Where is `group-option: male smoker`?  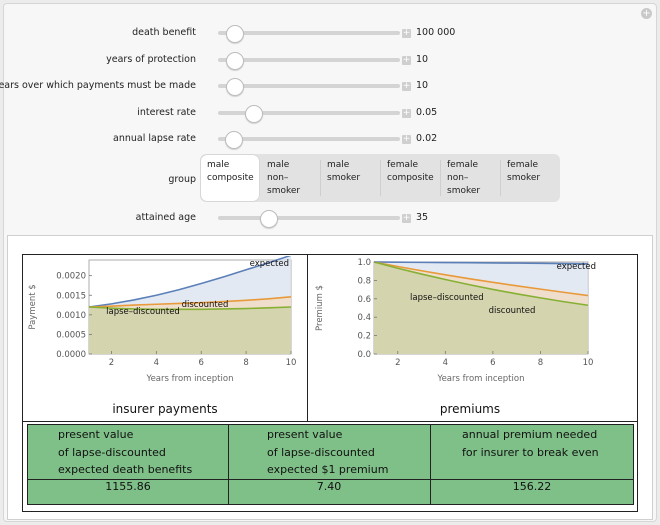 group-option: male smoker is located at coordinates (350, 178).